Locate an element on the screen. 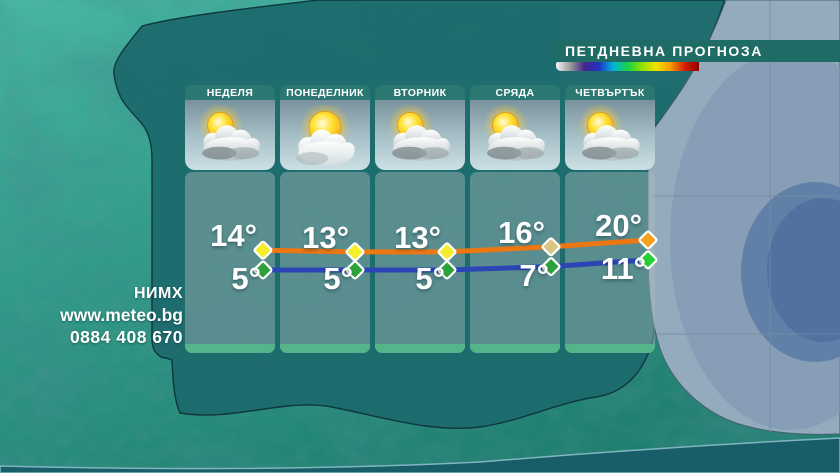 The width and height of the screenshot is (840, 473). low-temp-label: 11° is located at coordinates (623, 268).